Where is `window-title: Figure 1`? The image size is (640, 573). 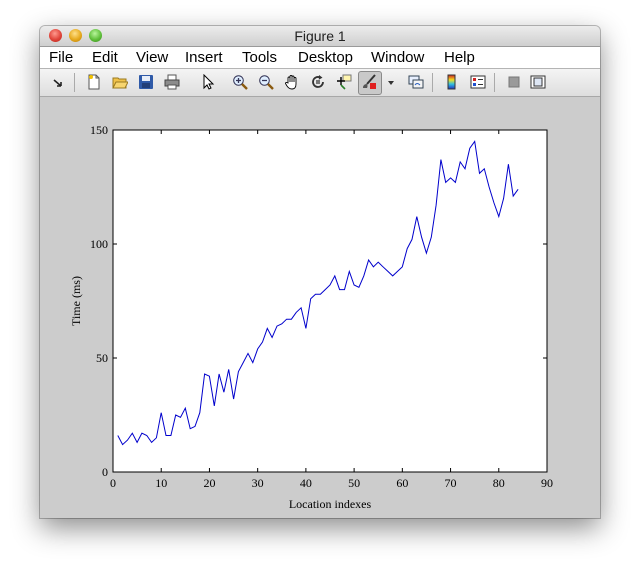 window-title: Figure 1 is located at coordinates (320, 36).